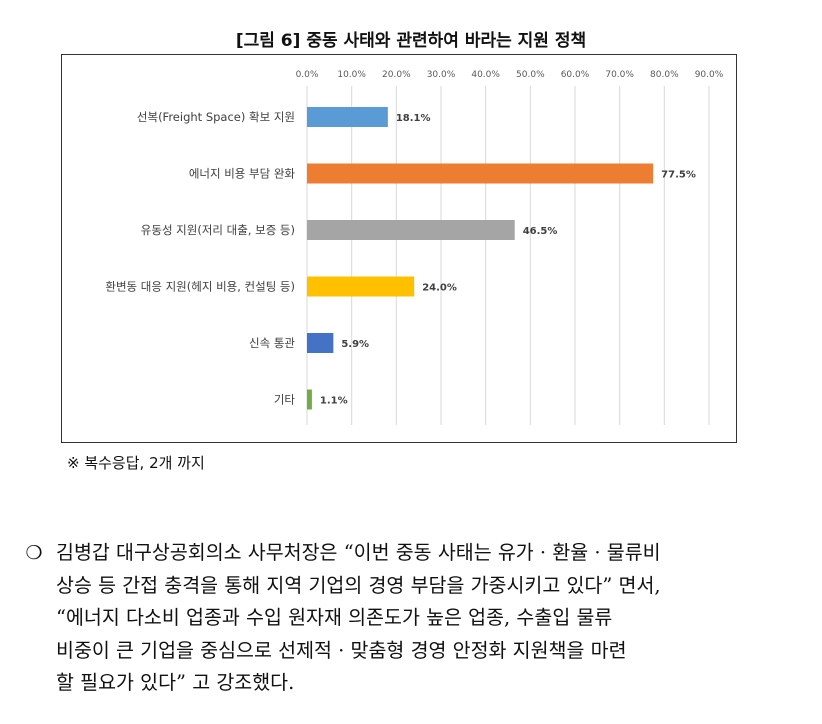  What do you see at coordinates (396, 75) in the screenshot?
I see `x-tick-label: 20.0%` at bounding box center [396, 75].